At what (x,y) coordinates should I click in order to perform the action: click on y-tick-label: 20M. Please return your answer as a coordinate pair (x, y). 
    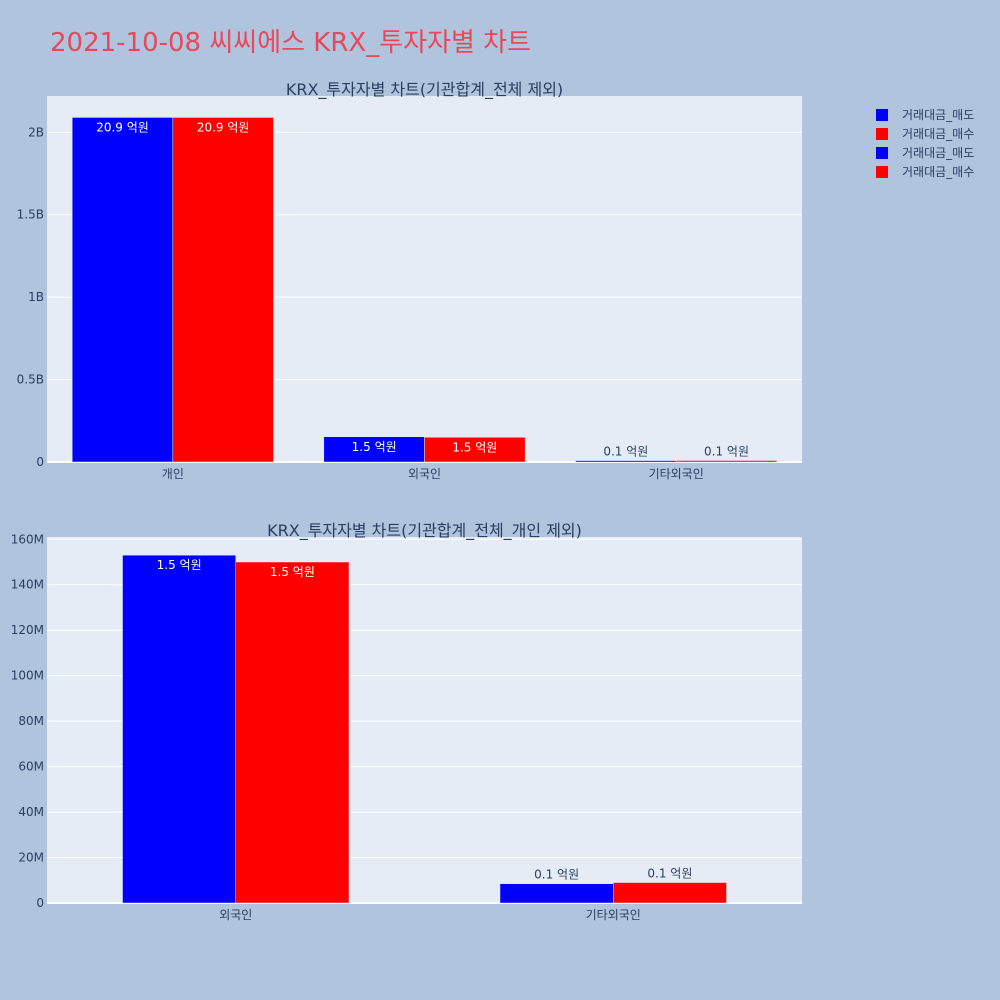
    Looking at the image, I should click on (31, 858).